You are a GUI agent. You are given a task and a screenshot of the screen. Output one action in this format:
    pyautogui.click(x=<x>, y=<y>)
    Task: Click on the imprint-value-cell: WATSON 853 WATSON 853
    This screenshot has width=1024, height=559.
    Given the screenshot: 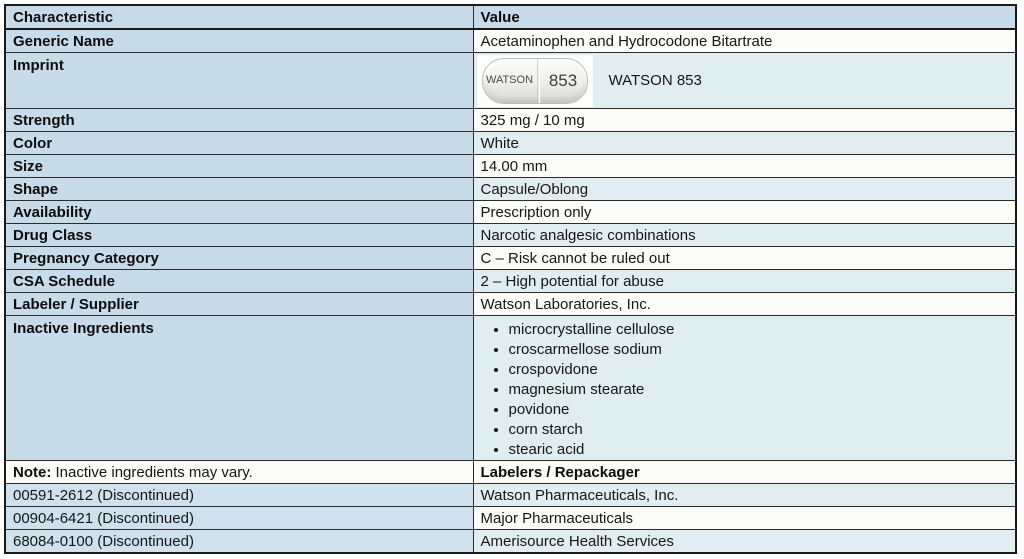 What is the action you would take?
    pyautogui.click(x=744, y=80)
    